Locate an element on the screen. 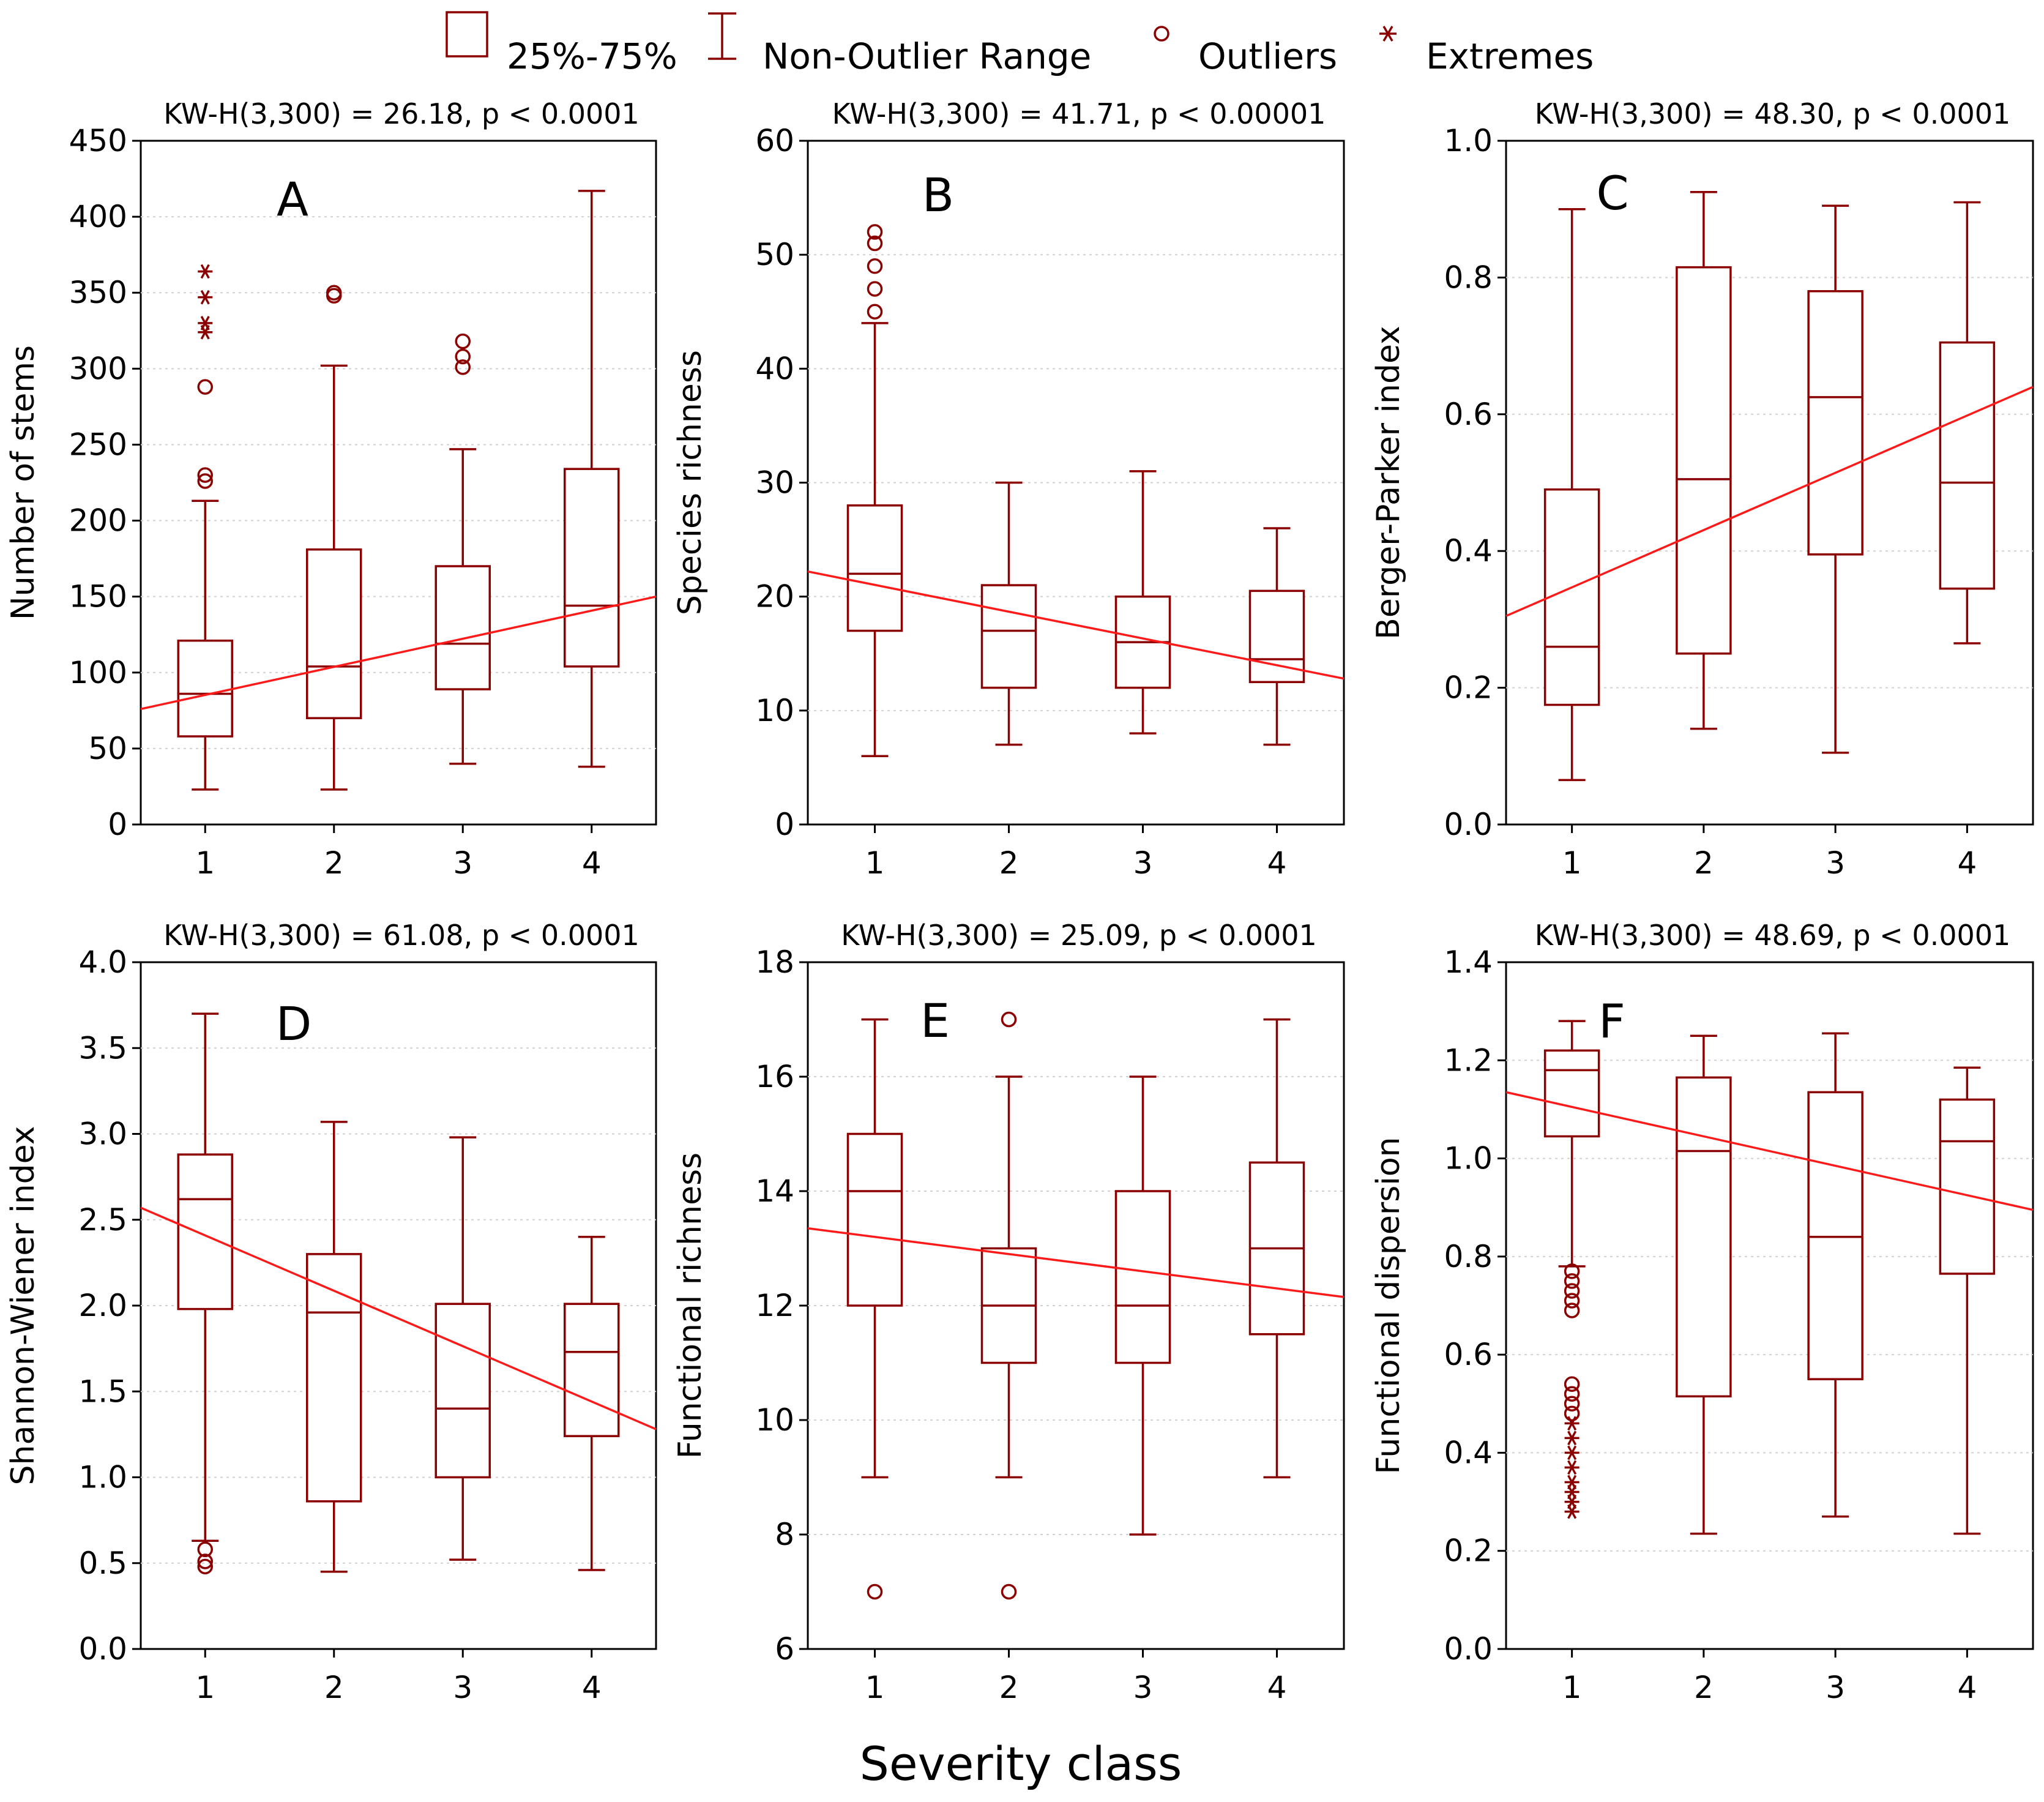 The width and height of the screenshot is (2044, 1802). legend-label-extremes: Extremes is located at coordinates (1510, 56).